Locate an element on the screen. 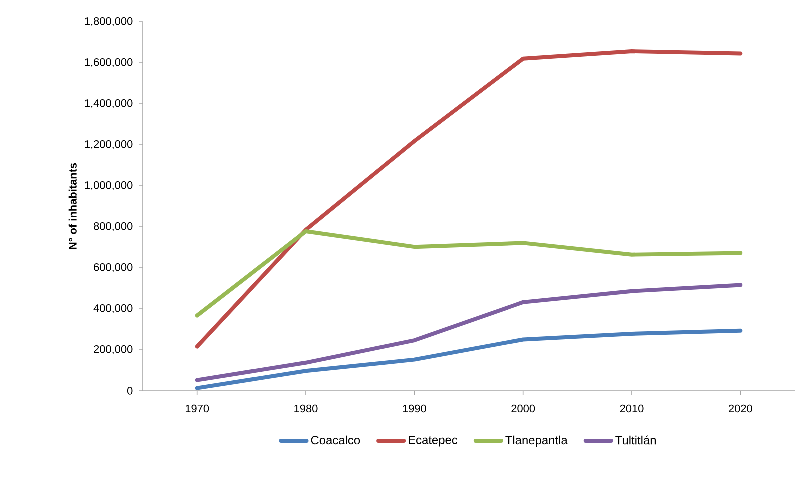 The height and width of the screenshot is (482, 796). legend-label: Tultitlán is located at coordinates (636, 440).